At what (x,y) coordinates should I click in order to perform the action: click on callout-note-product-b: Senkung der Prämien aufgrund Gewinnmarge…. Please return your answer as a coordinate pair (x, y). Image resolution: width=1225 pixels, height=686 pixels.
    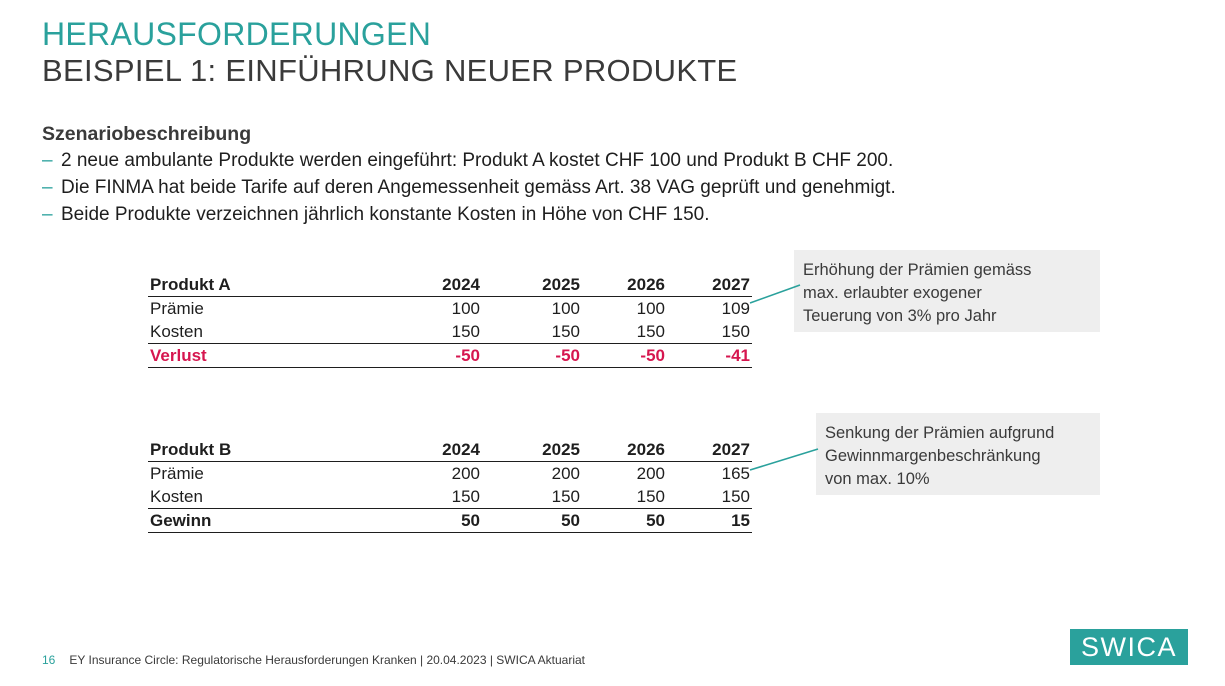
    Looking at the image, I should click on (958, 454).